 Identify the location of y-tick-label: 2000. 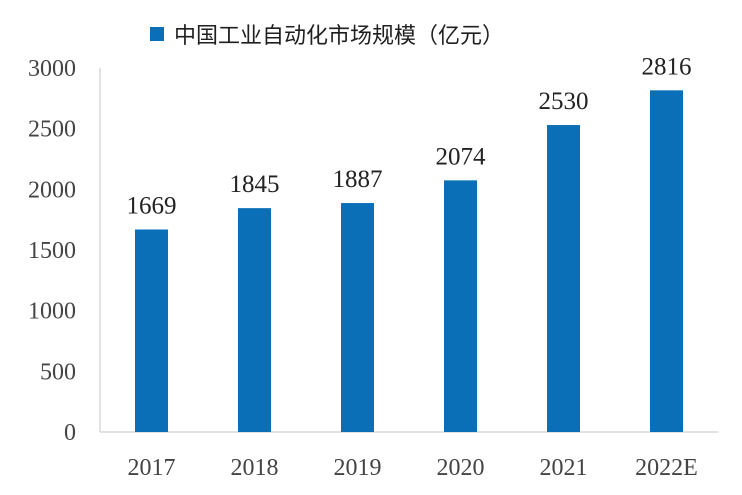
(52, 190).